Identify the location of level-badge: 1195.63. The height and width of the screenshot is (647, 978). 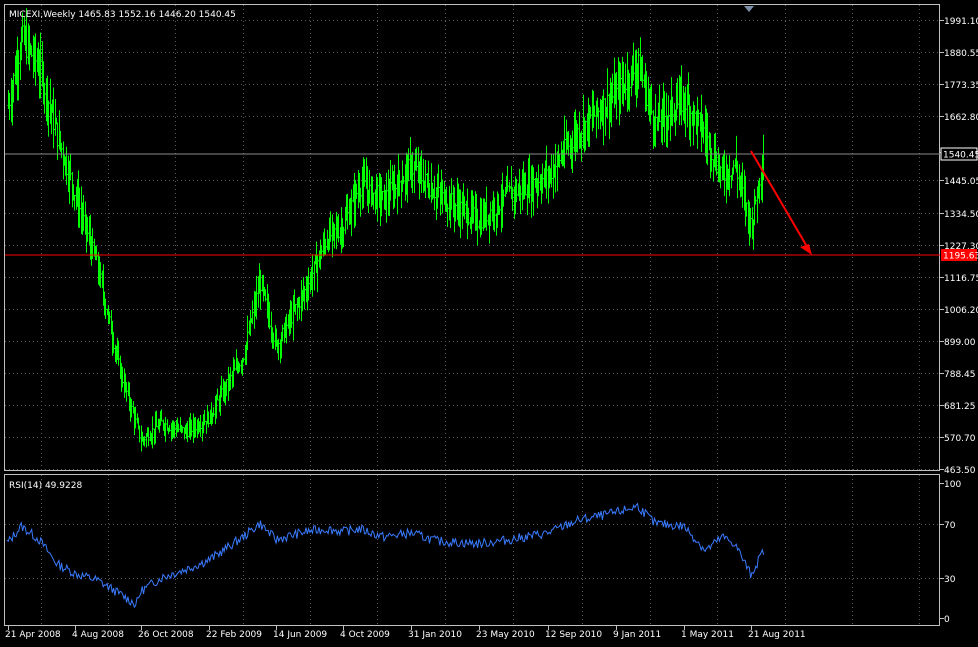
(959, 255).